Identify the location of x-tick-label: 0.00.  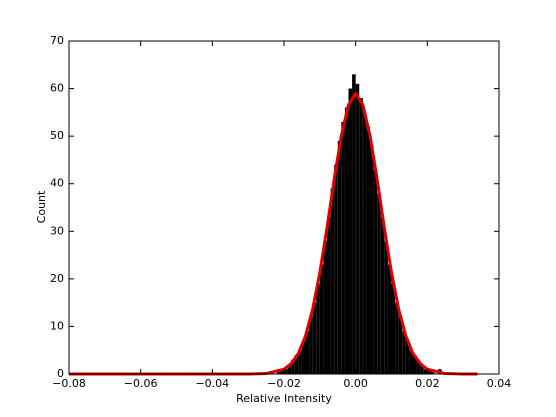
(355, 383).